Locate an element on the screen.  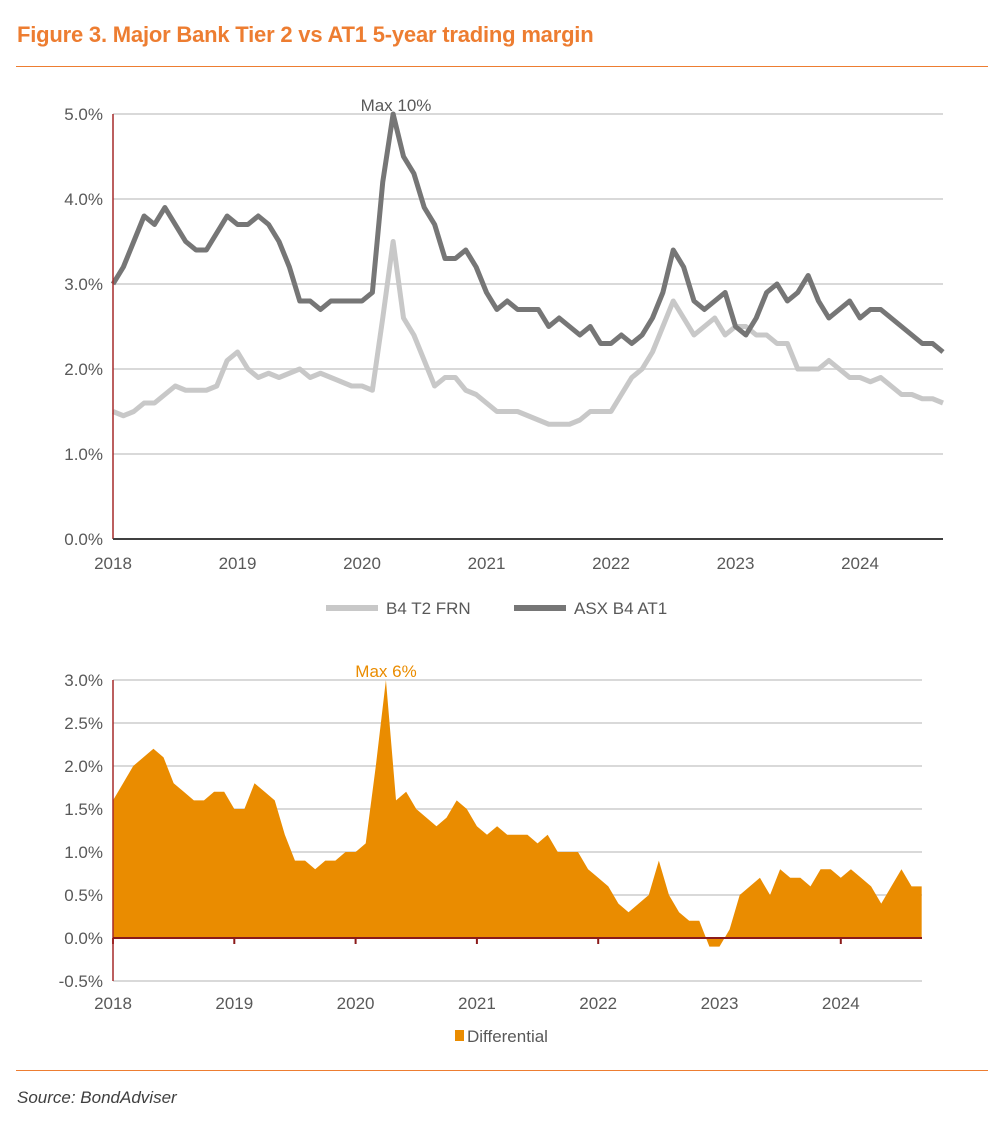
legend-label-differential: Differential is located at coordinates (507, 1036).